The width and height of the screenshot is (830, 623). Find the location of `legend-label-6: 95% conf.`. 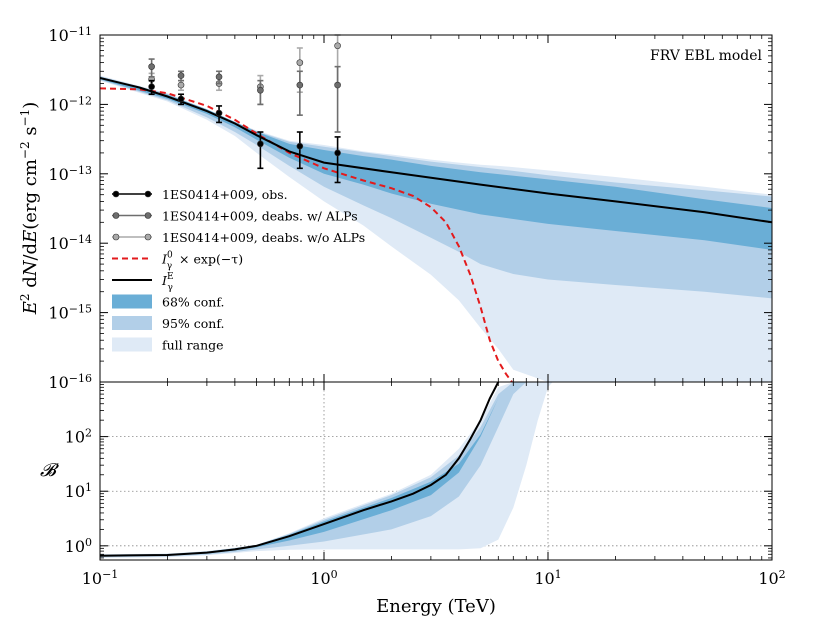

legend-label-6: 95% conf. is located at coordinates (193, 323).